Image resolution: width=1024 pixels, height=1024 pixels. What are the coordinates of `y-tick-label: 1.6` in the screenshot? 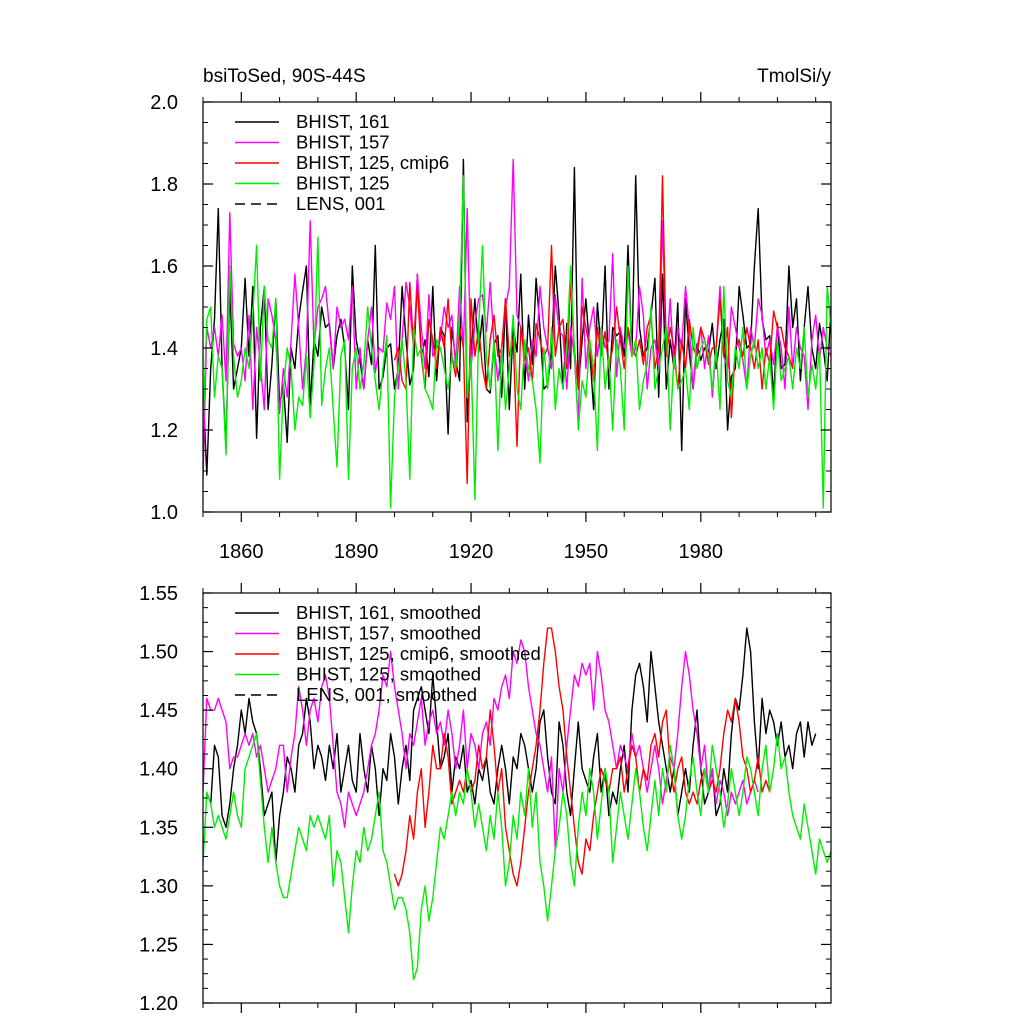 It's located at (164, 267).